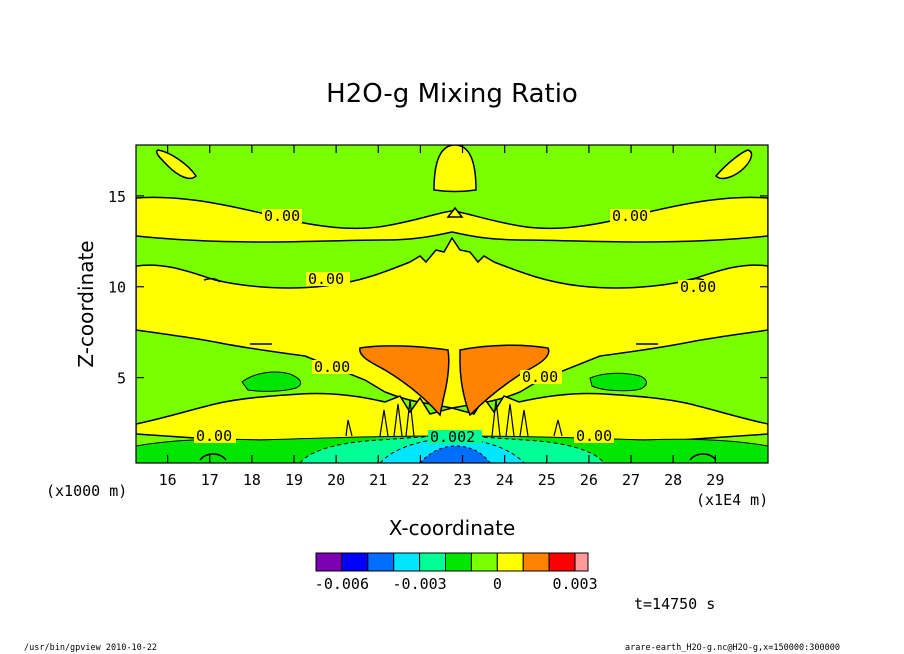 This screenshot has width=904, height=654. What do you see at coordinates (212, 280) in the screenshot?
I see `contour-tiny-left` at bounding box center [212, 280].